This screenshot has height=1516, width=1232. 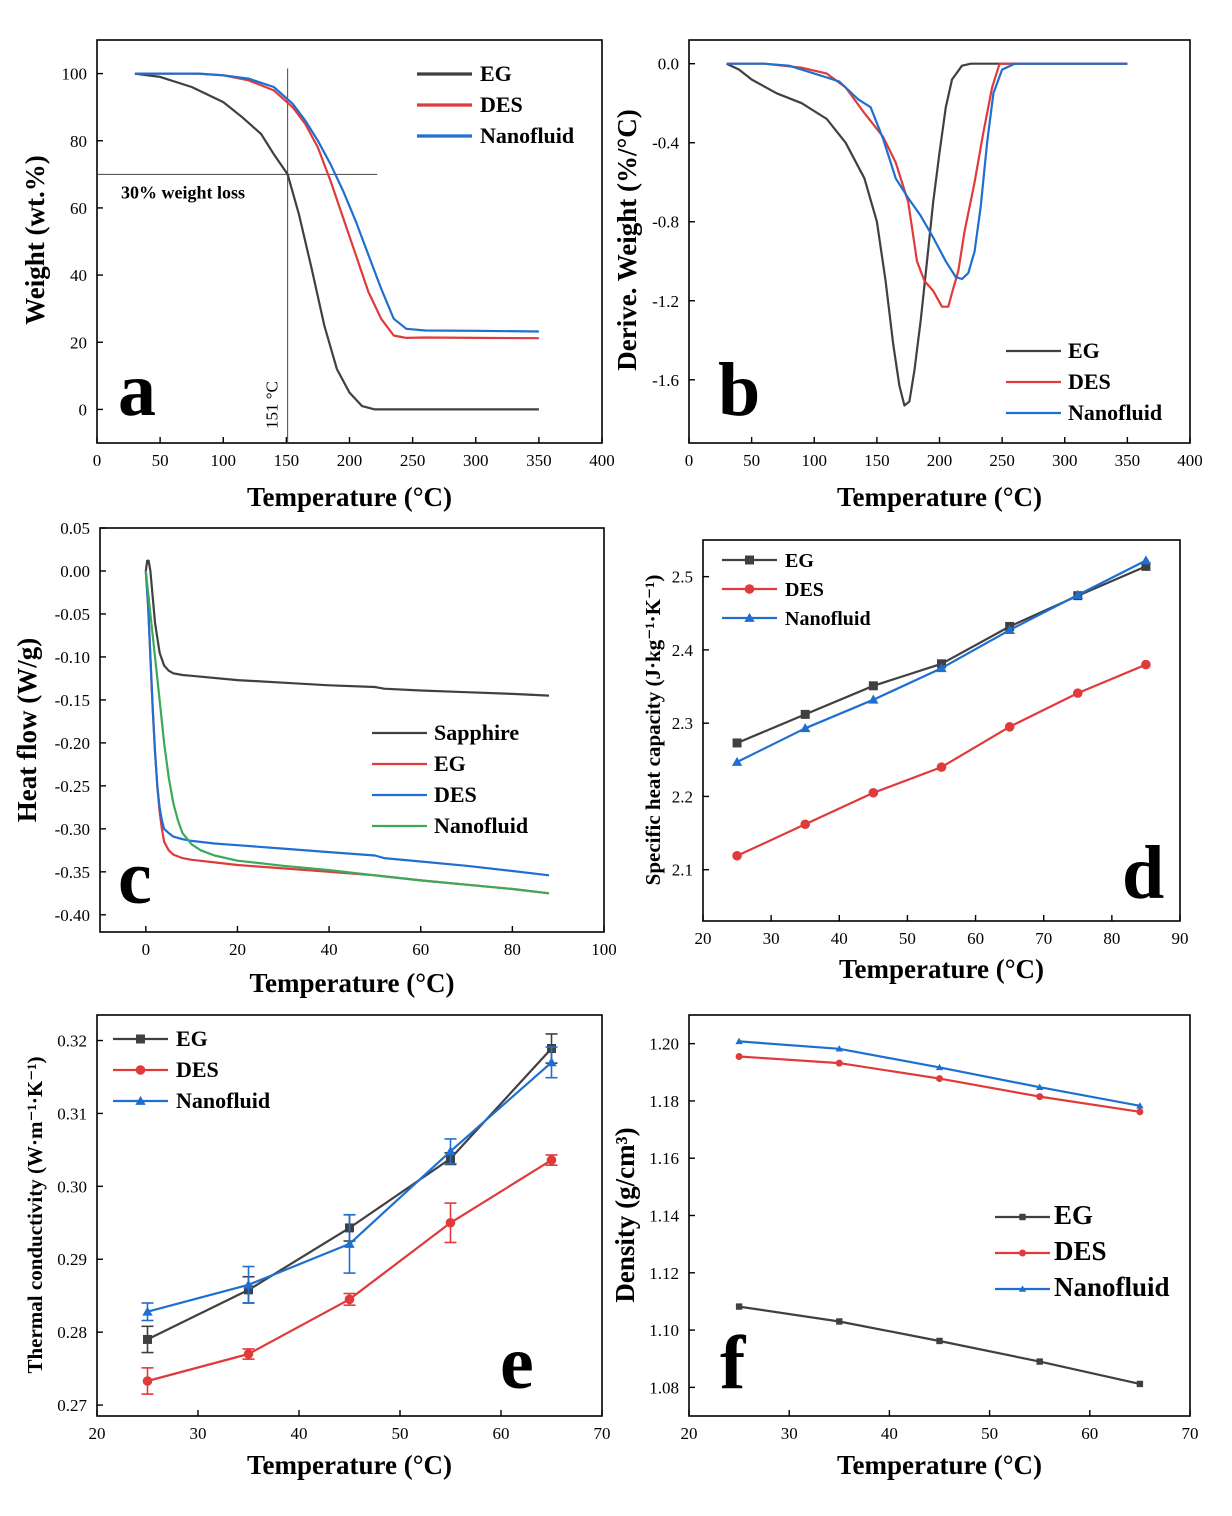 What do you see at coordinates (72, 1186) in the screenshot?
I see `y-tick-label: 0.30` at bounding box center [72, 1186].